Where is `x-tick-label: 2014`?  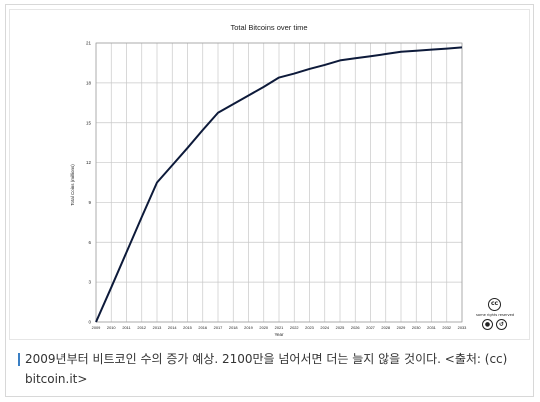 x-tick-label: 2014 is located at coordinates (172, 327).